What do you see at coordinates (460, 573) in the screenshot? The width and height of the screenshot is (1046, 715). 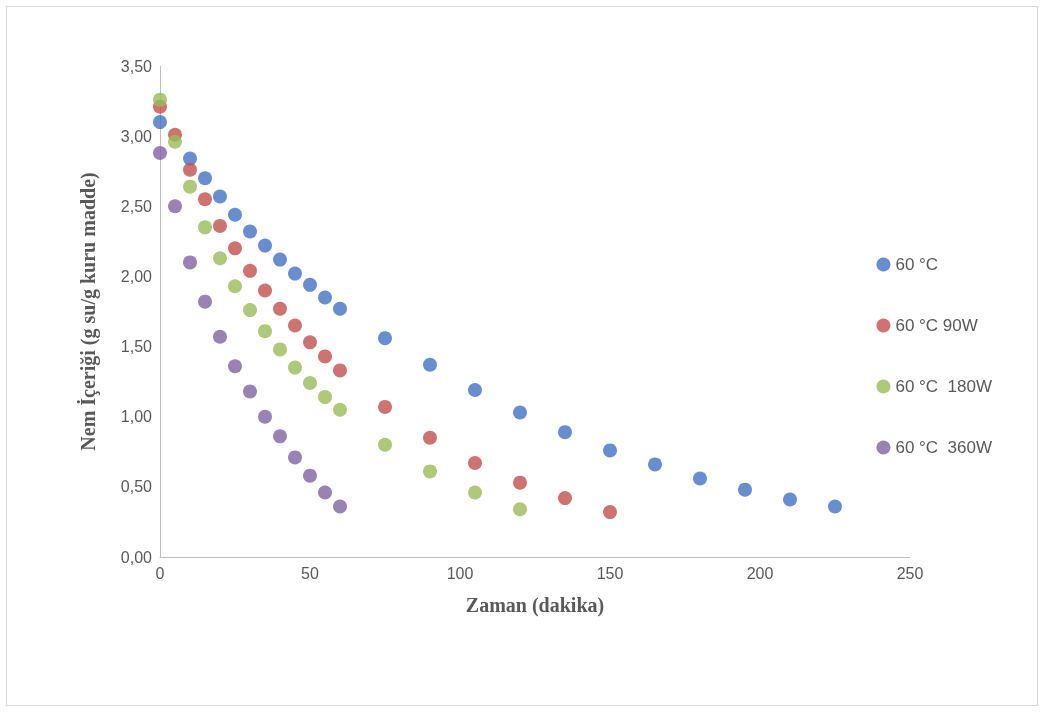 I see `x-tick-label: 100` at bounding box center [460, 573].